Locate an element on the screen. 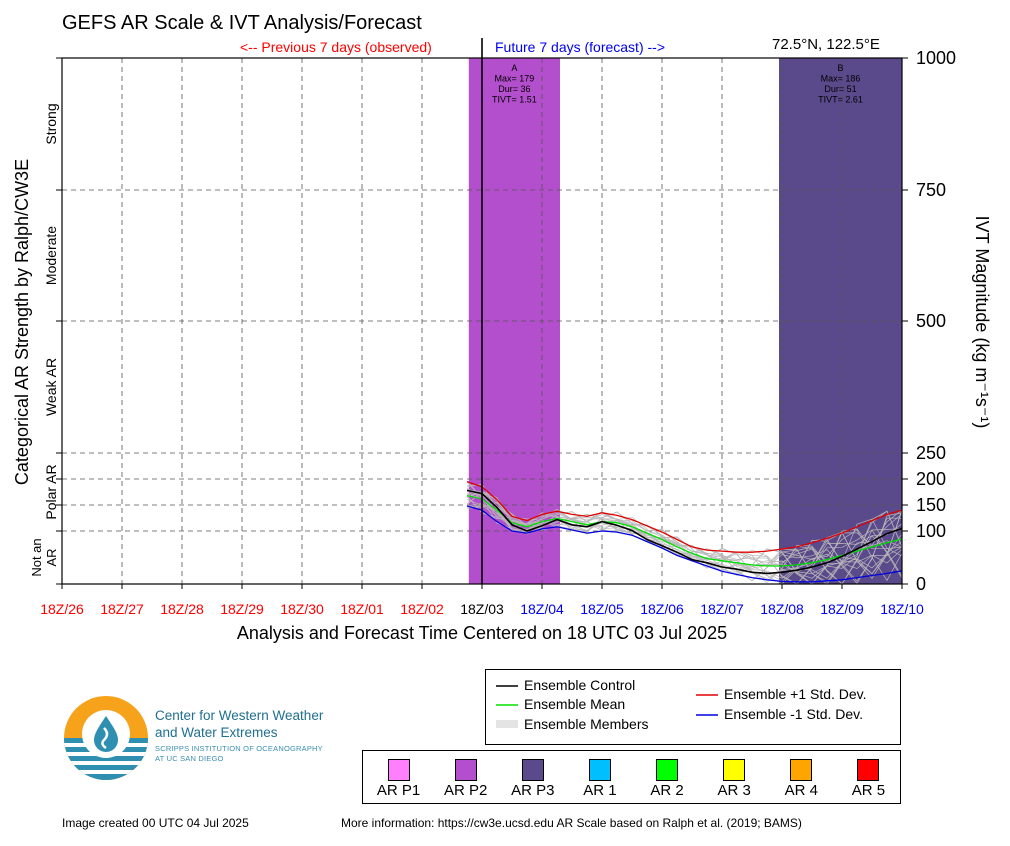 The width and height of the screenshot is (1010, 846). x-tick-label: 18Z/27 is located at coordinates (122, 609).